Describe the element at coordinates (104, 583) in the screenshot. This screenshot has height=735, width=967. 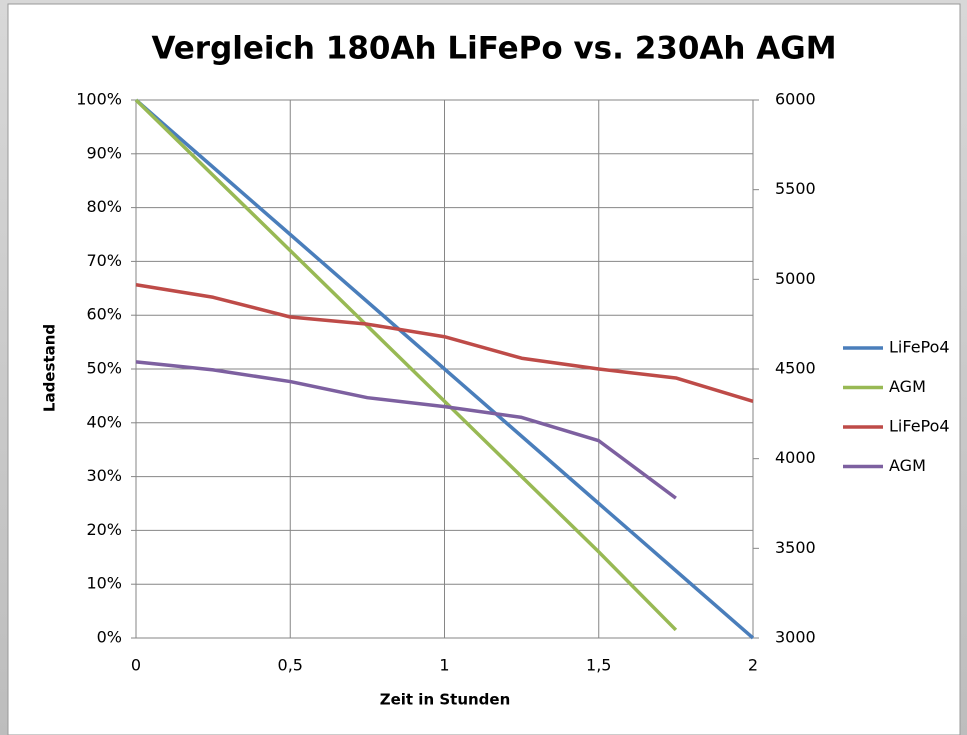
I see `y-tick-label: 10%` at that location.